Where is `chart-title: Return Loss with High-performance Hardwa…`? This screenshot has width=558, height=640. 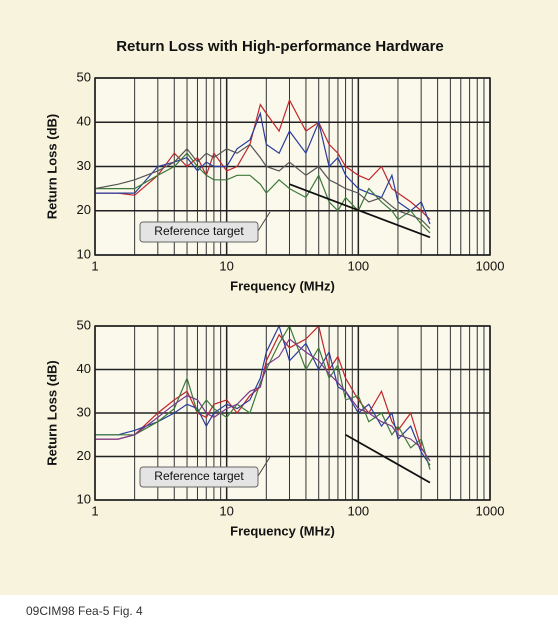
chart-title: Return Loss with High-performance Hardwa… is located at coordinates (280, 46).